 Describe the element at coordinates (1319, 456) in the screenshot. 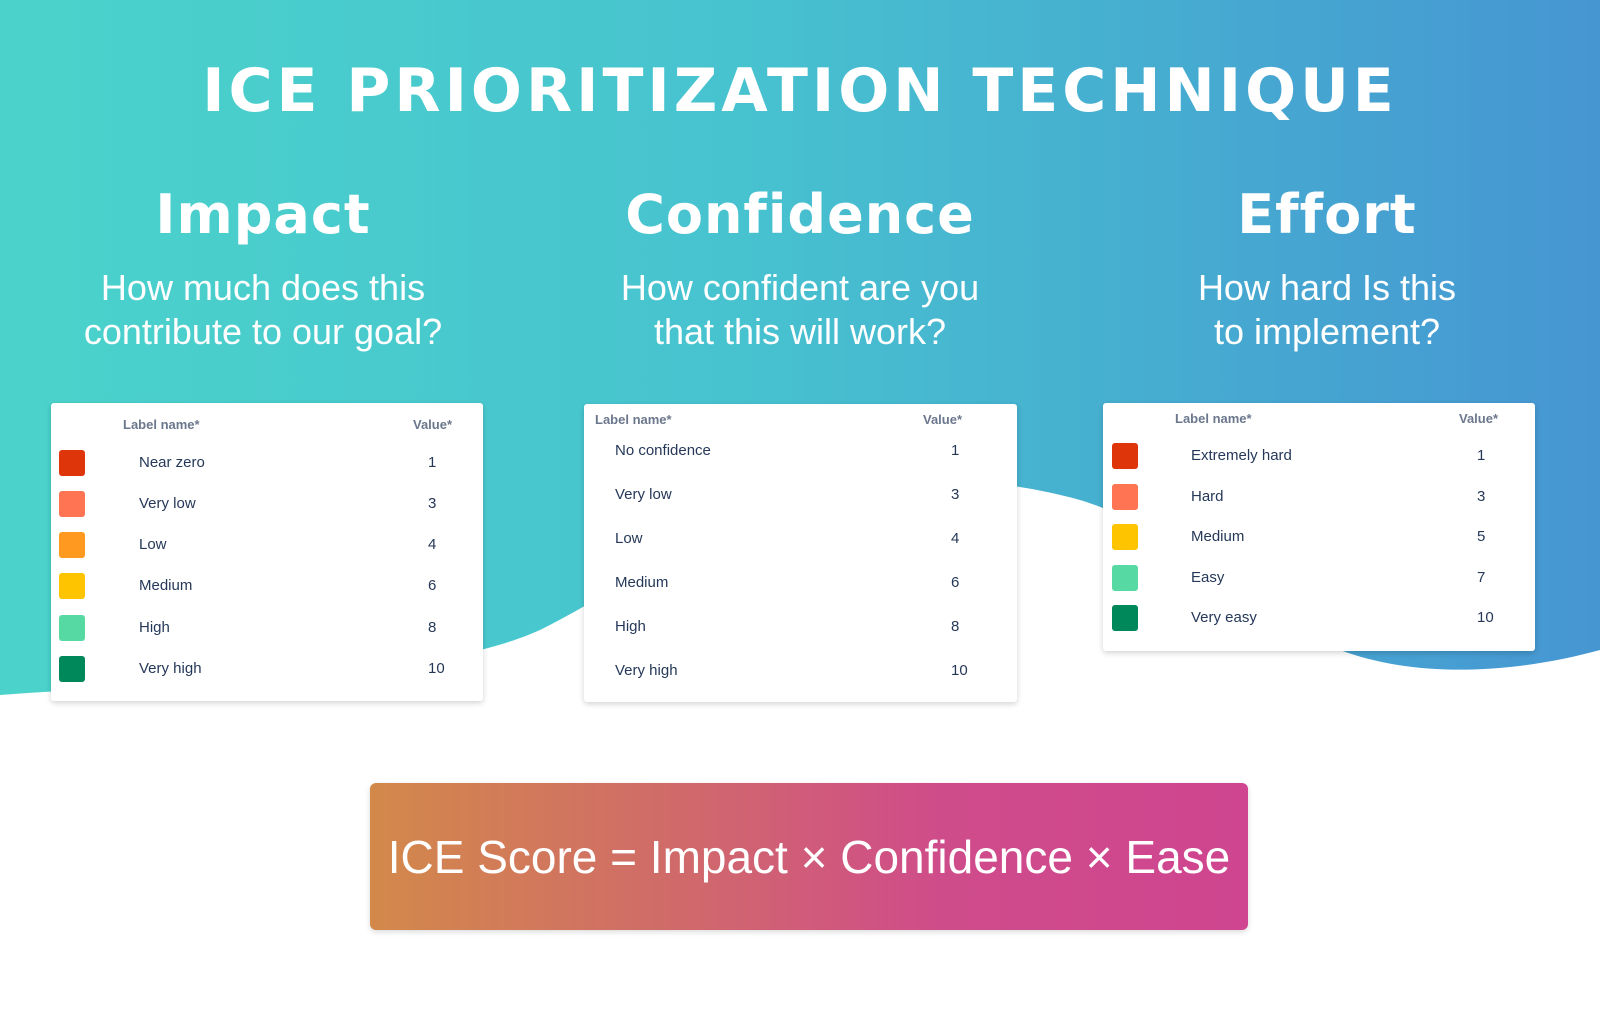

I see `table-row: Extremely hard 1` at that location.